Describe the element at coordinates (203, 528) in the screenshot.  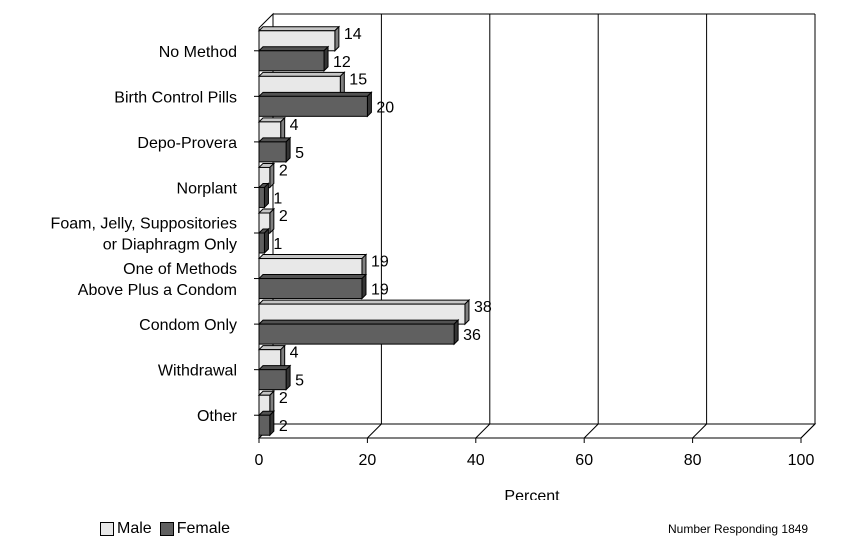
I see `legend-label-female: Female` at that location.